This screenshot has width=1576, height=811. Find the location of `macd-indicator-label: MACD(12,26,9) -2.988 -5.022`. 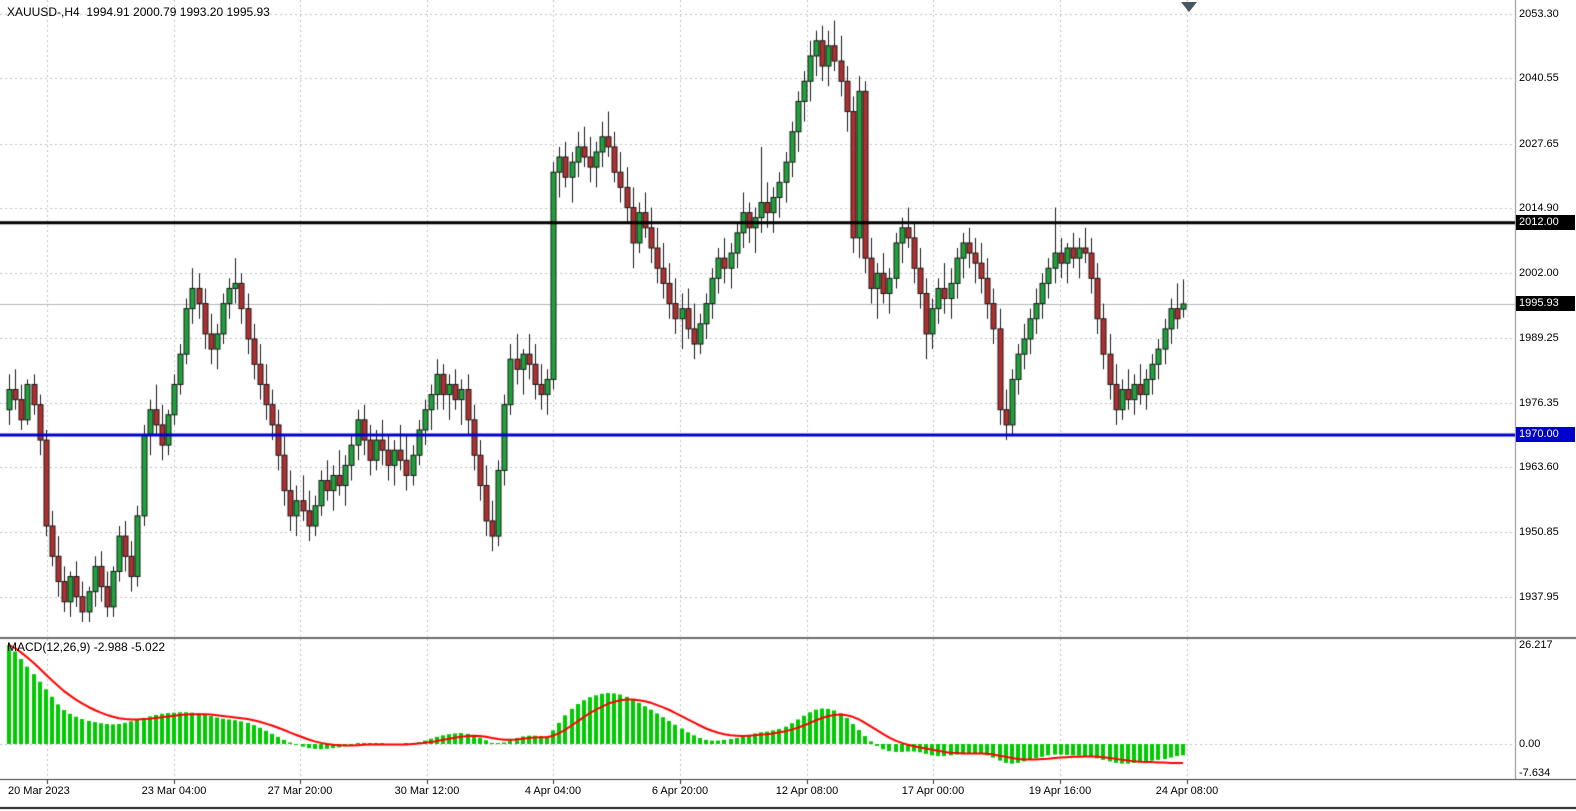

macd-indicator-label: MACD(12,26,9) -2.988 -5.022 is located at coordinates (86, 647).